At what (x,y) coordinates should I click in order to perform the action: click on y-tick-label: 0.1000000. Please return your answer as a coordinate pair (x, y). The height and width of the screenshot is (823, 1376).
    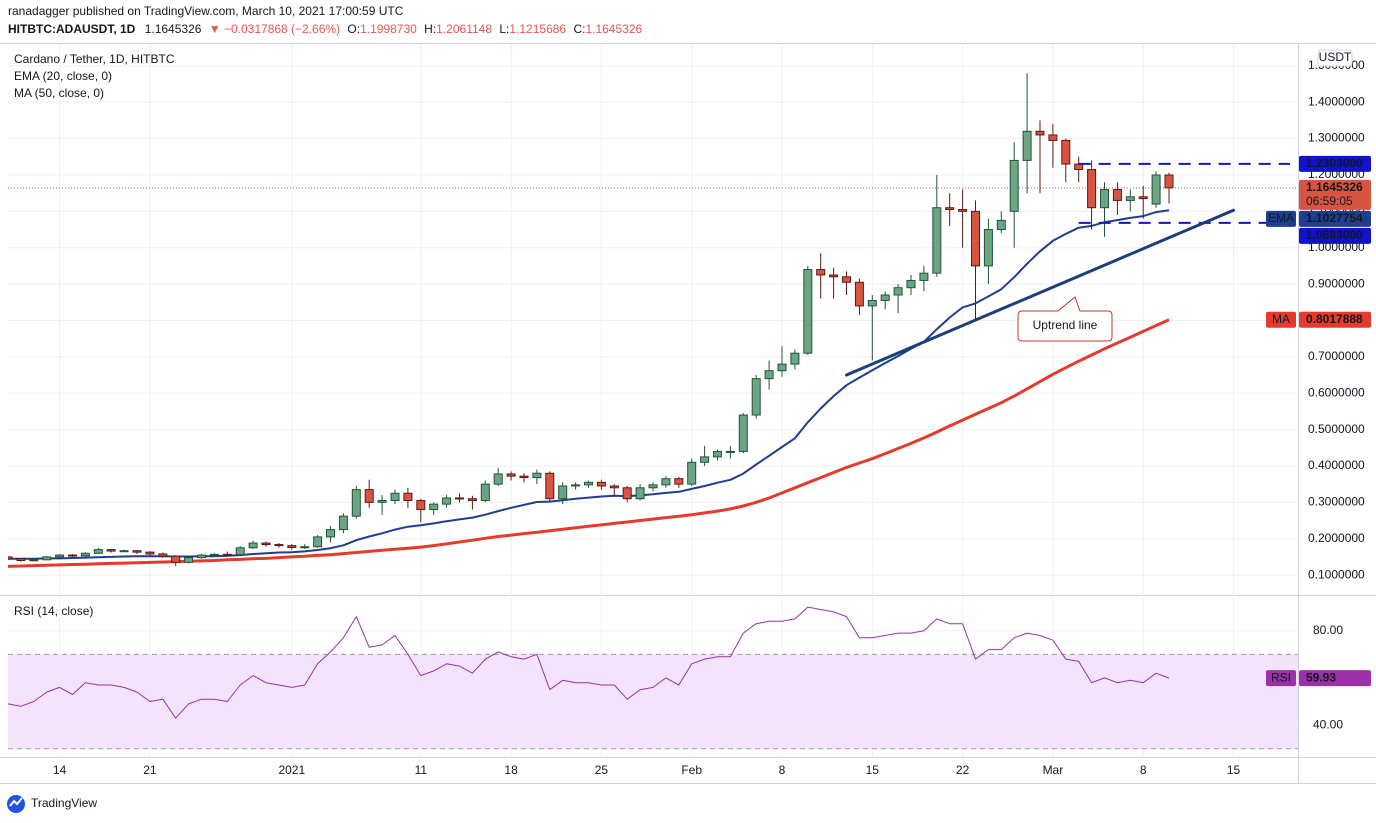
    Looking at the image, I should click on (1336, 574).